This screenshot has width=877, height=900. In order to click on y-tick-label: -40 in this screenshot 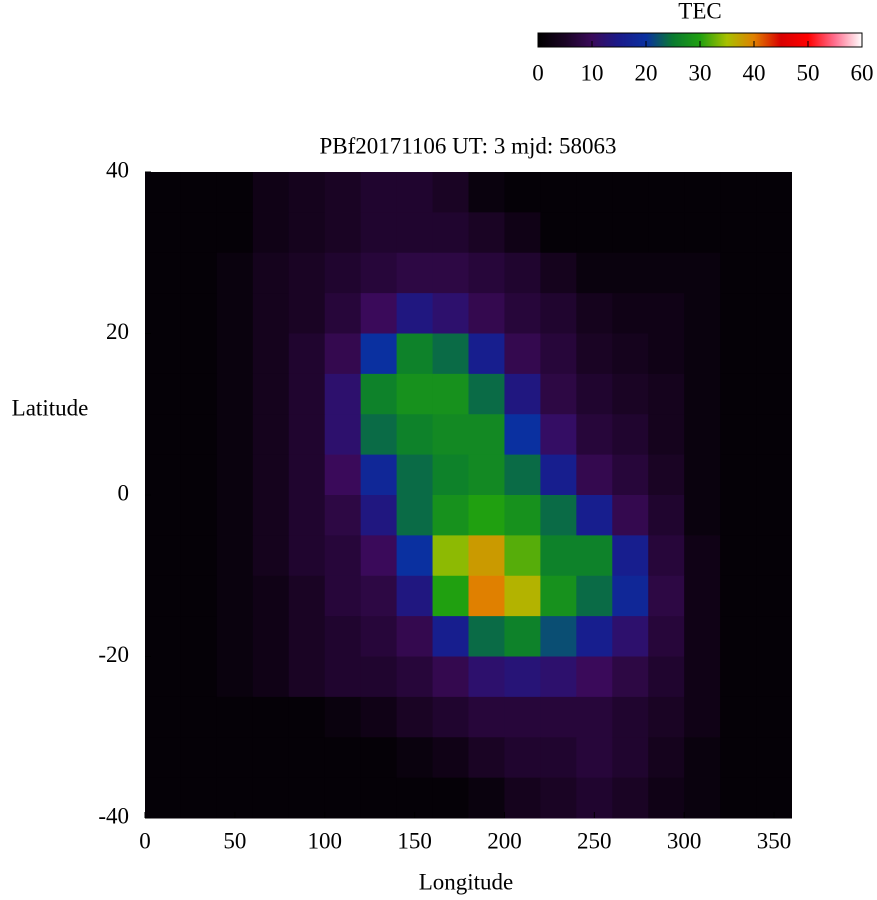, I will do `click(113, 815)`.